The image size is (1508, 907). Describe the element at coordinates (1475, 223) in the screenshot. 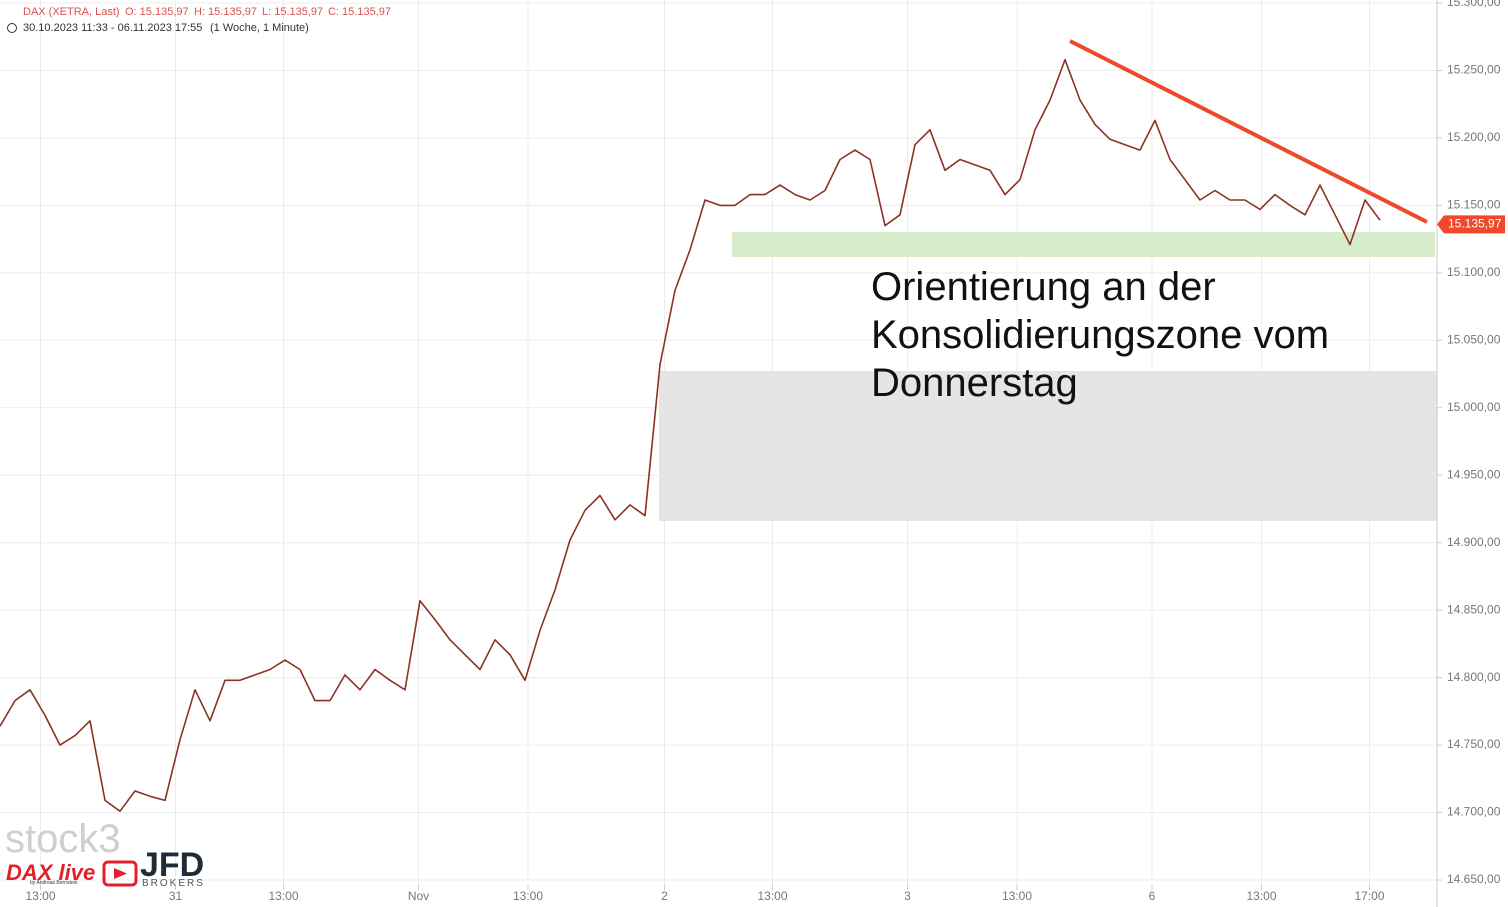

I see `price-tag-label: 15.135,97` at that location.